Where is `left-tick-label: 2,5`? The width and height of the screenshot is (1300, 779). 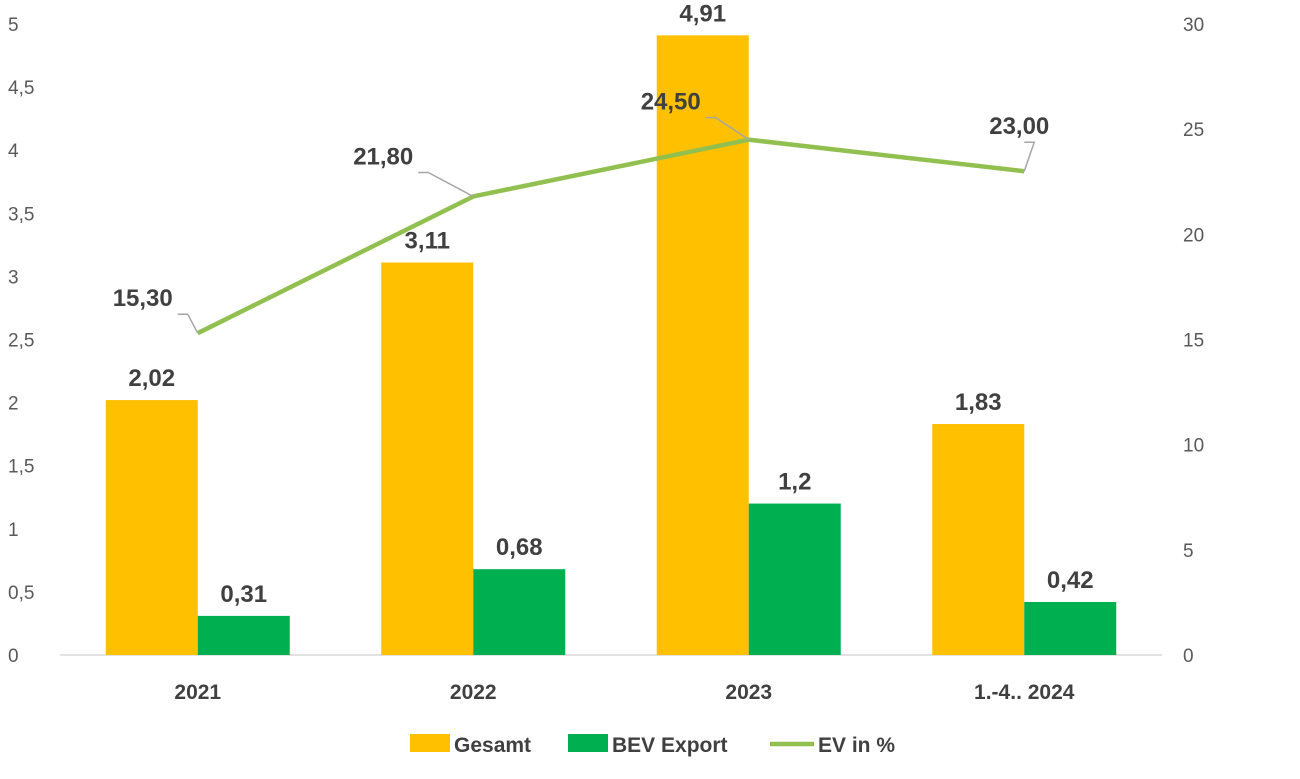 left-tick-label: 2,5 is located at coordinates (21, 341).